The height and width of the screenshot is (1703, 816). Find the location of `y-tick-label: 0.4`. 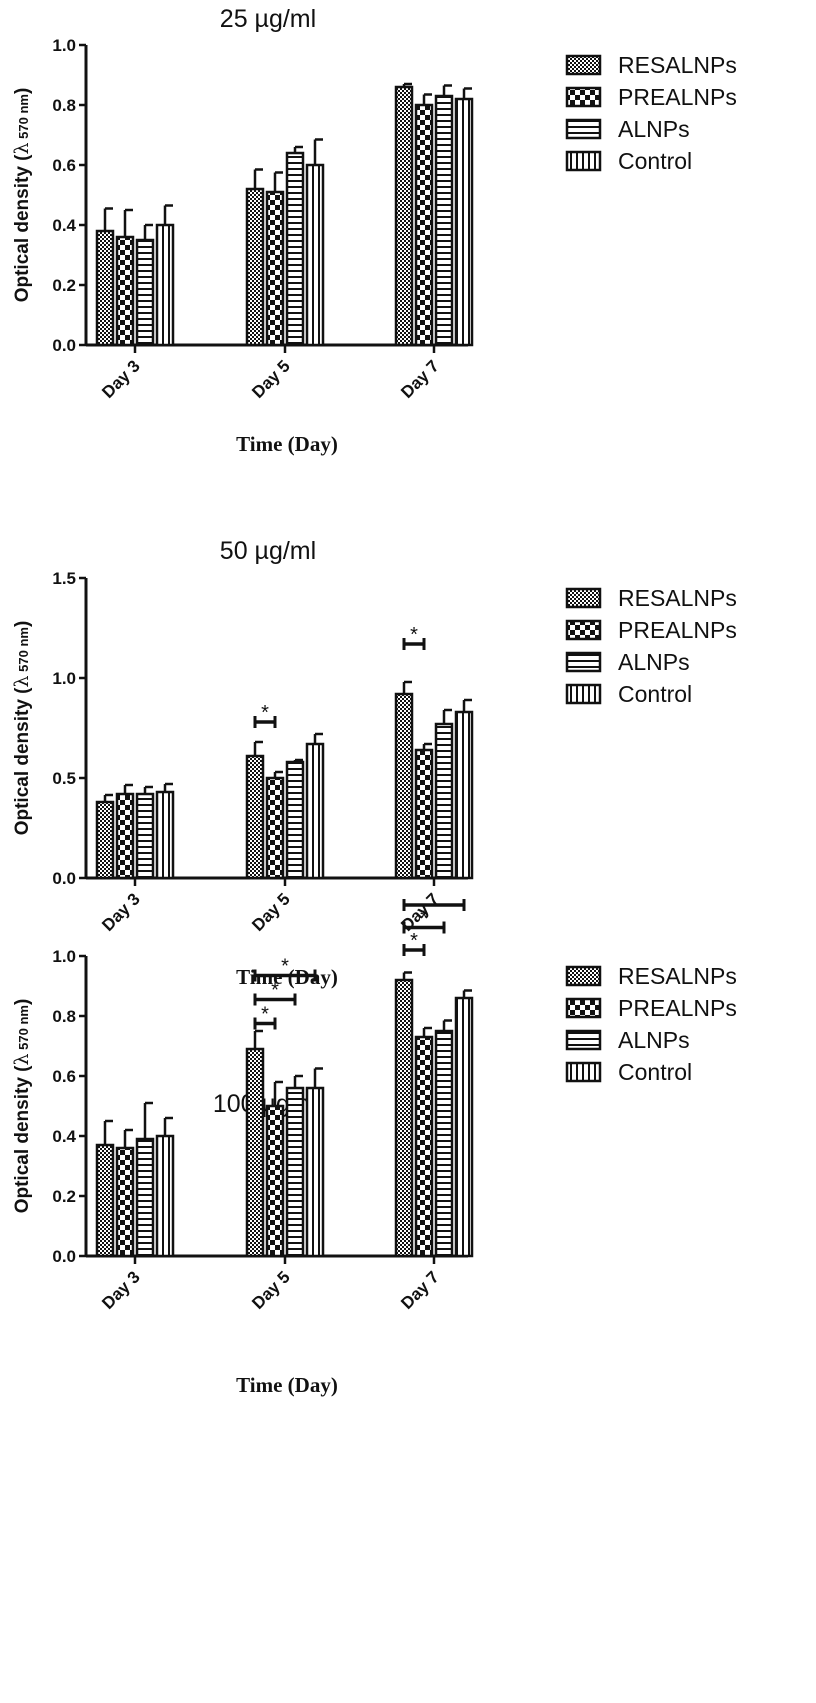

y-tick-label: 0.4 is located at coordinates (64, 225).